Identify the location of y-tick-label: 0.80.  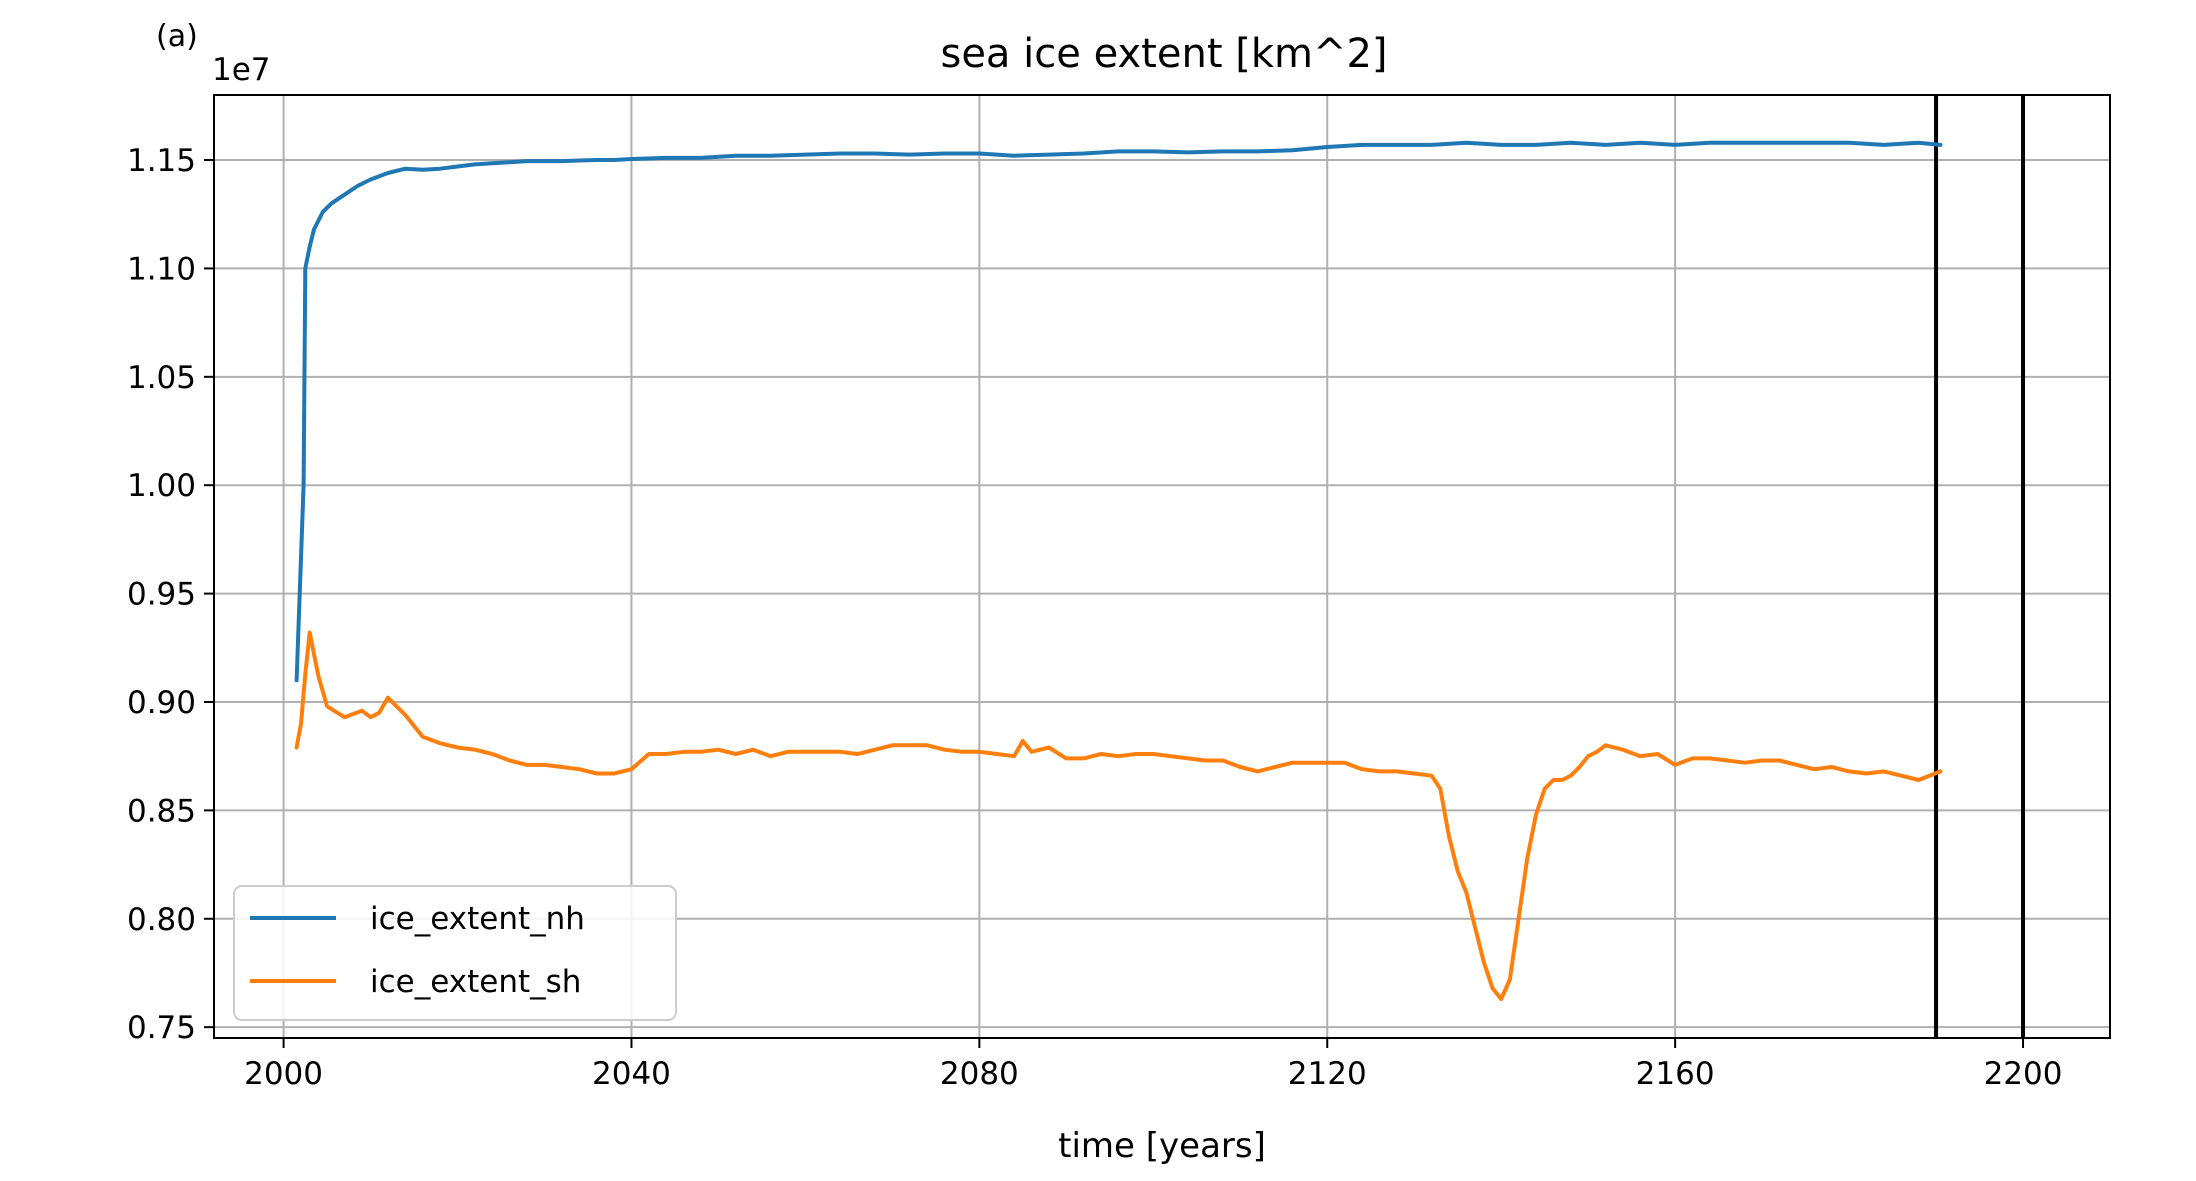
(161, 920).